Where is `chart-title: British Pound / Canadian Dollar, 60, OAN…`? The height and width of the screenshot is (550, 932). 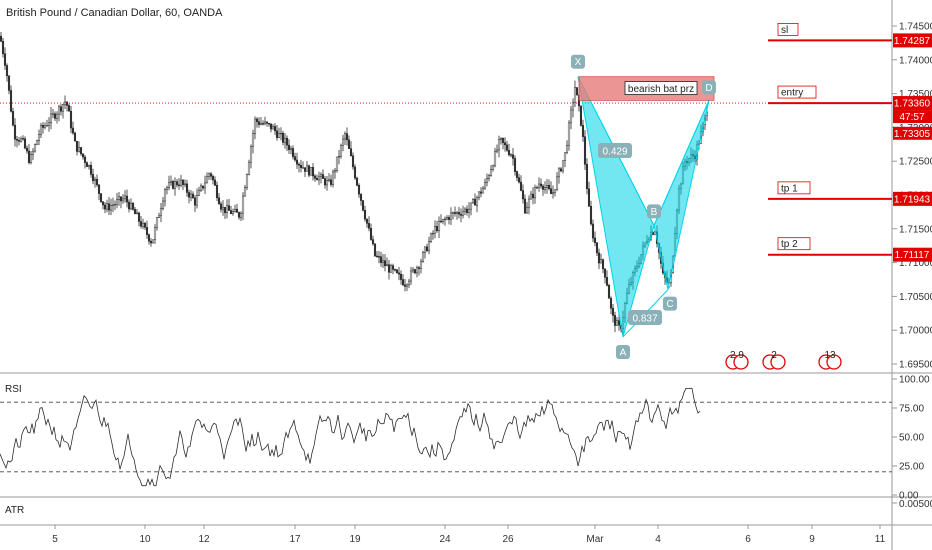 chart-title: British Pound / Canadian Dollar, 60, OAN… is located at coordinates (114, 13).